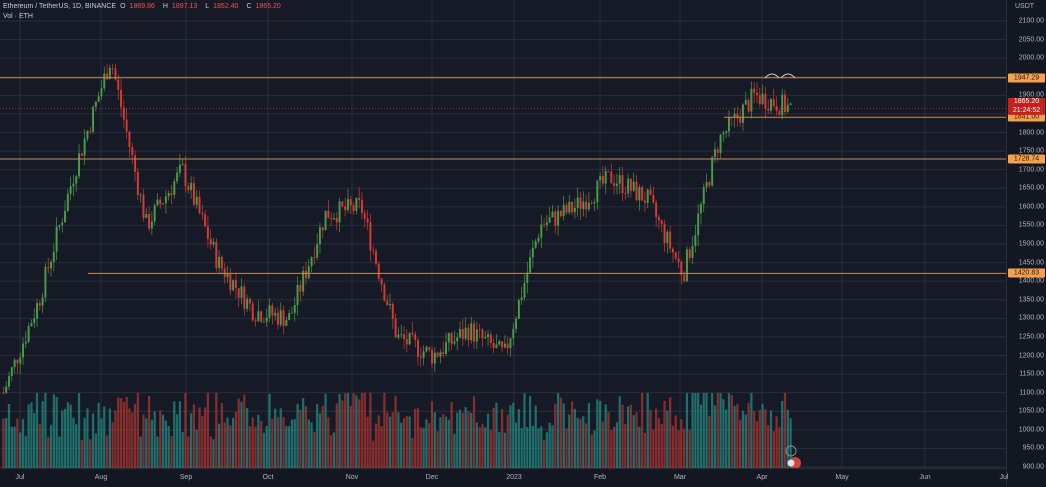  I want to click on close-key: C, so click(249, 6).